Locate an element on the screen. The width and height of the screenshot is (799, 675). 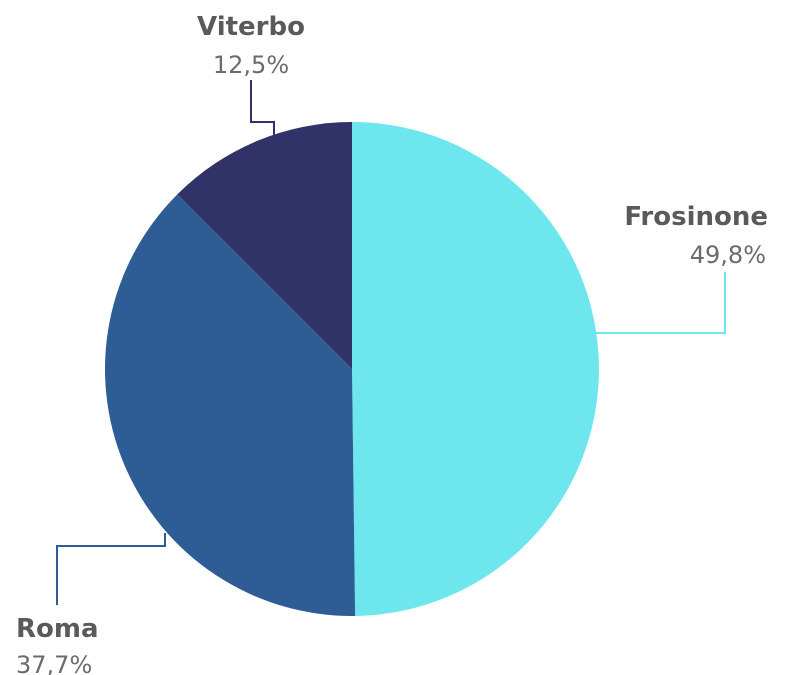
label-name-roma: Roma is located at coordinates (57, 629).